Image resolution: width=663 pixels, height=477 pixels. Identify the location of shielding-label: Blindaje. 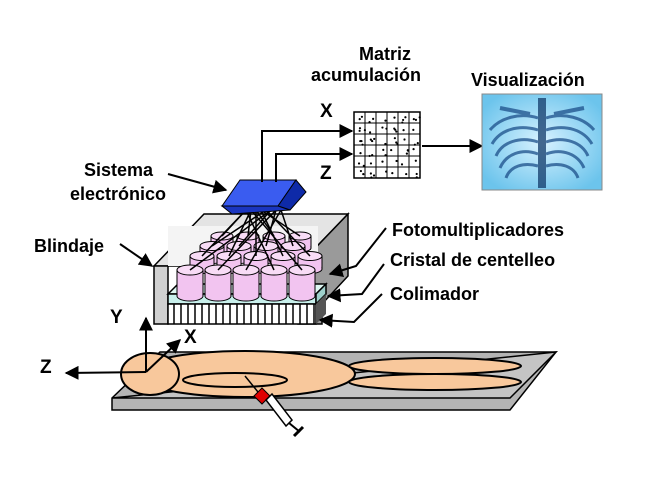
(69, 246).